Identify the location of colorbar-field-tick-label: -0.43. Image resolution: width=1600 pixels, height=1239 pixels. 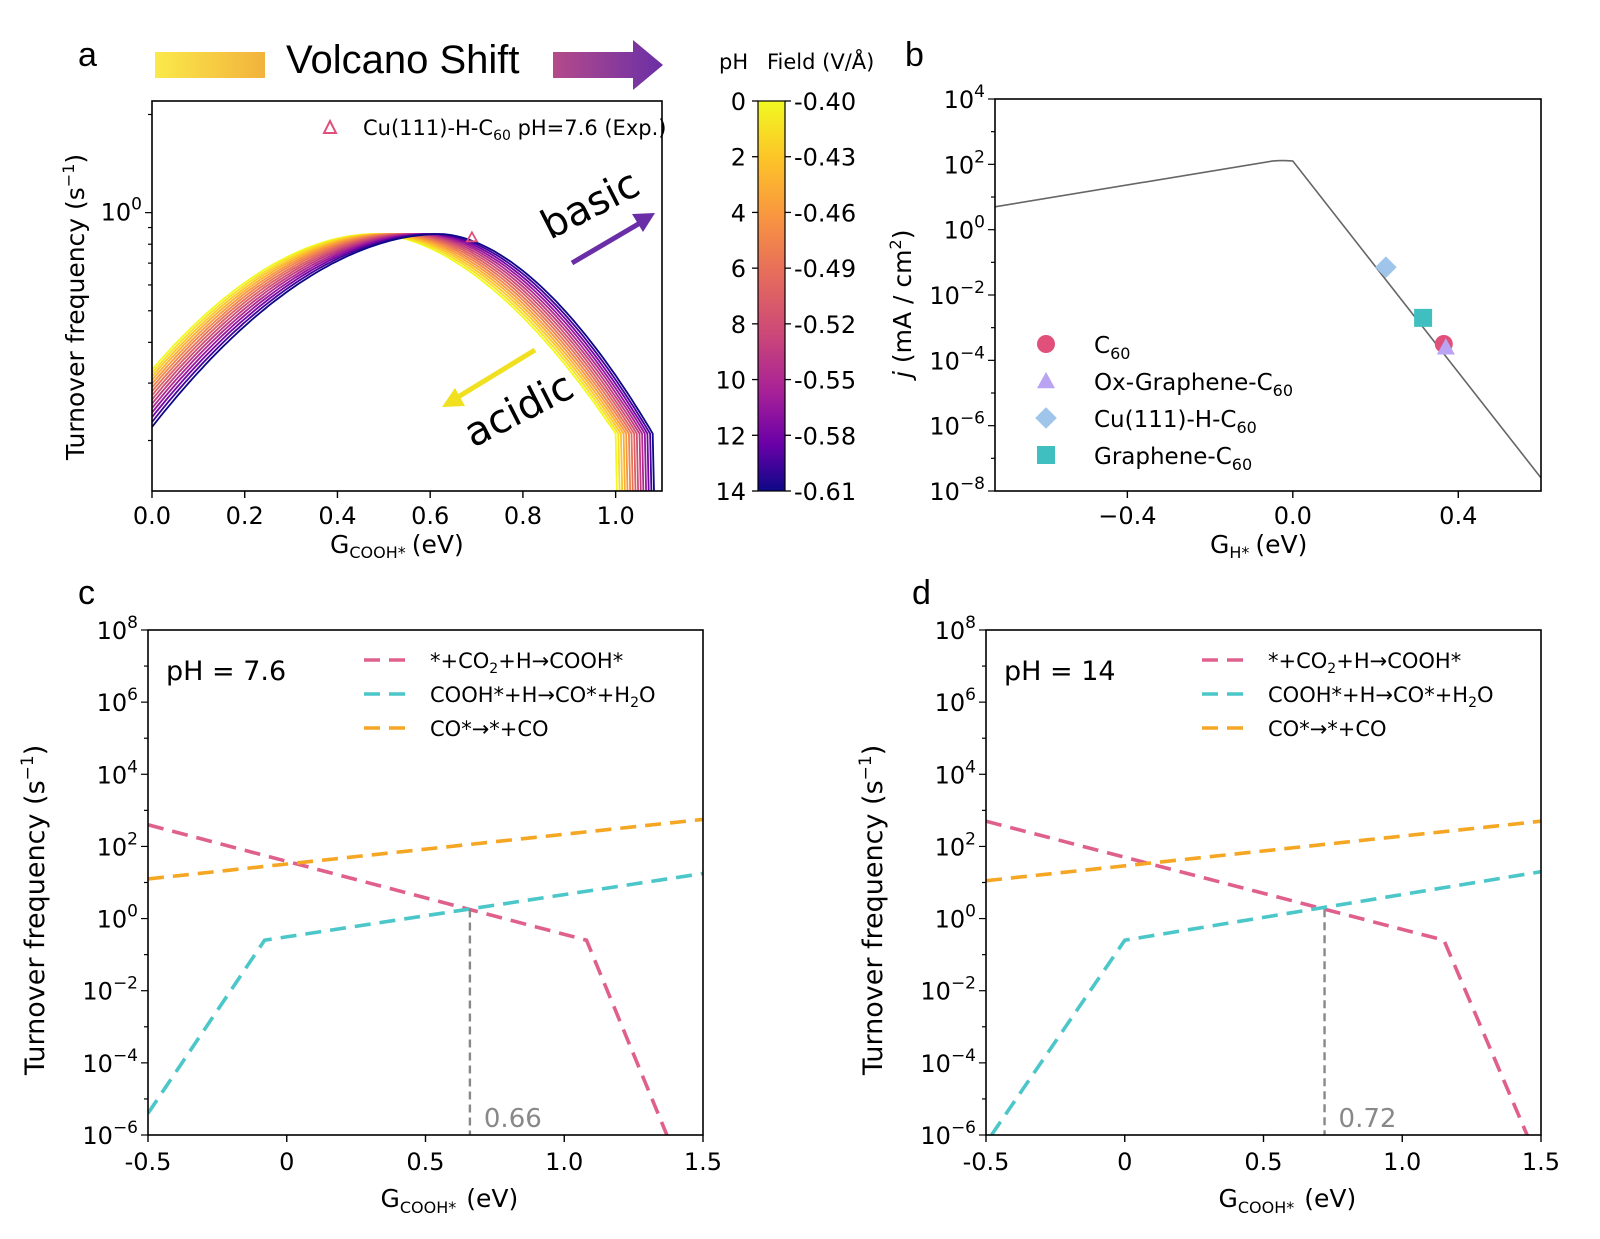
(825, 158).